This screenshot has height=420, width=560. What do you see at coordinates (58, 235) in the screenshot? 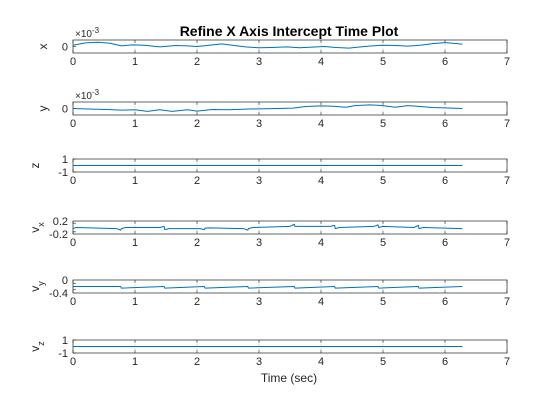
I see `y-tick-label: -0.2` at bounding box center [58, 235].